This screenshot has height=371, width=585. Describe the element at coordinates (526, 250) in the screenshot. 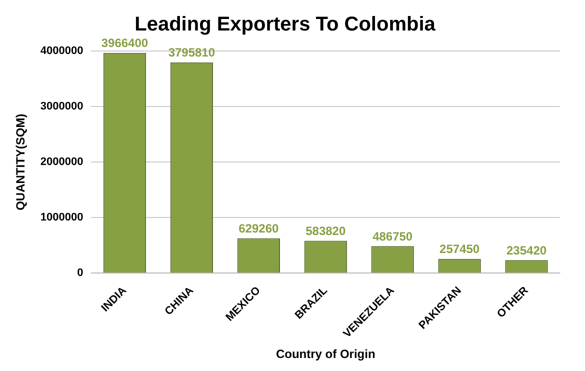

I see `data-label: 235420` at that location.